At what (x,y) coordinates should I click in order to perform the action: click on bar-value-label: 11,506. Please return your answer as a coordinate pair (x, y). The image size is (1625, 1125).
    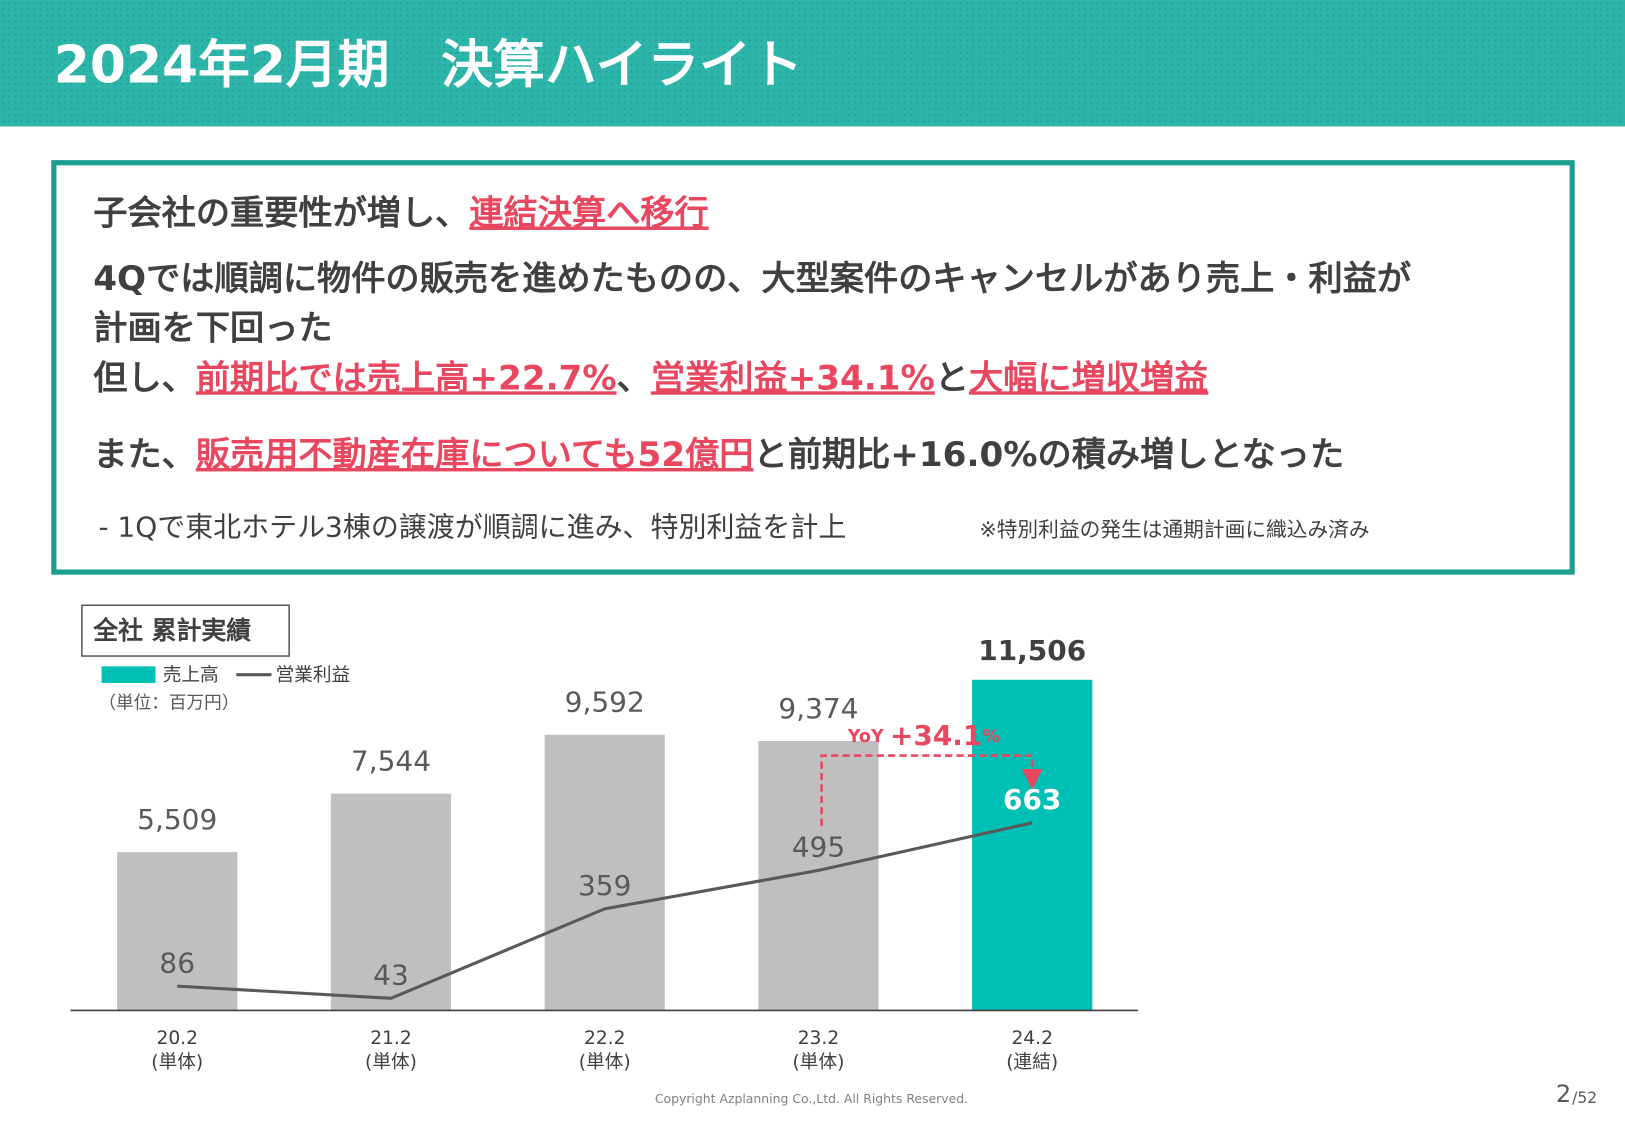
    Looking at the image, I should click on (1032, 650).